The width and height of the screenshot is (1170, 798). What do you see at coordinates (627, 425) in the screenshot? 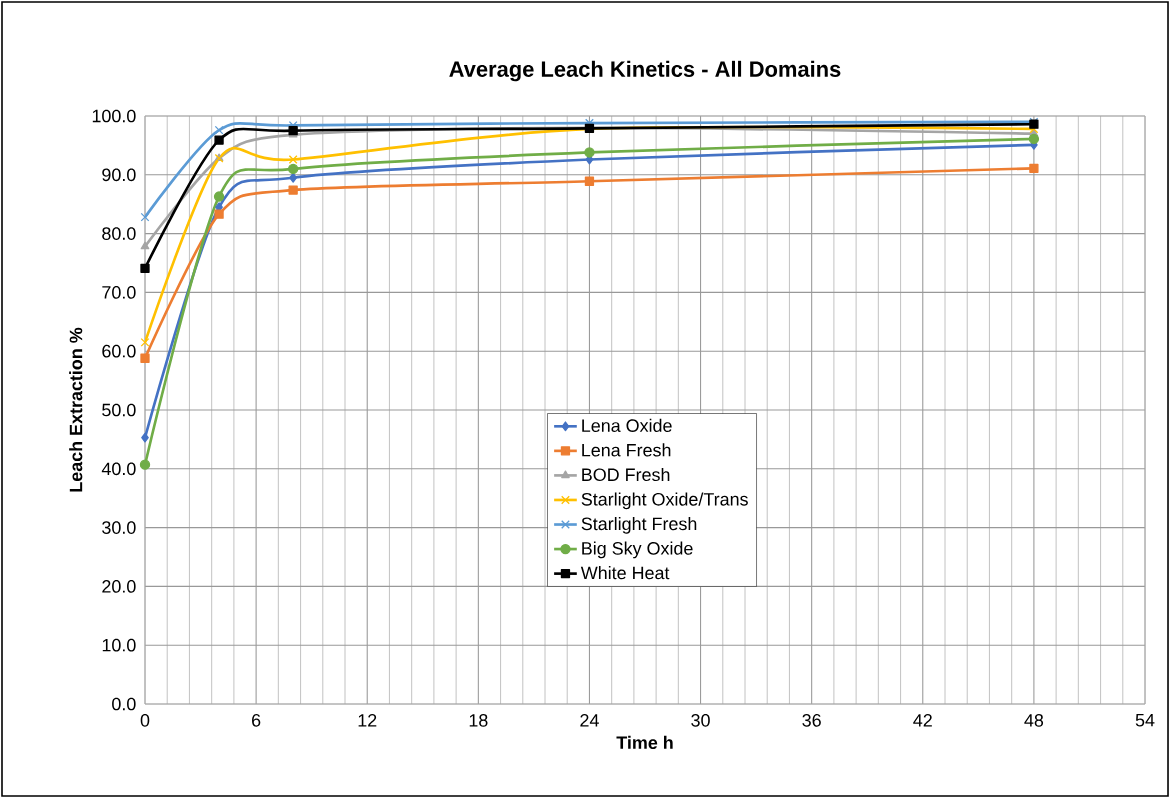
I see `legend-label: Lena Oxide` at bounding box center [627, 425].